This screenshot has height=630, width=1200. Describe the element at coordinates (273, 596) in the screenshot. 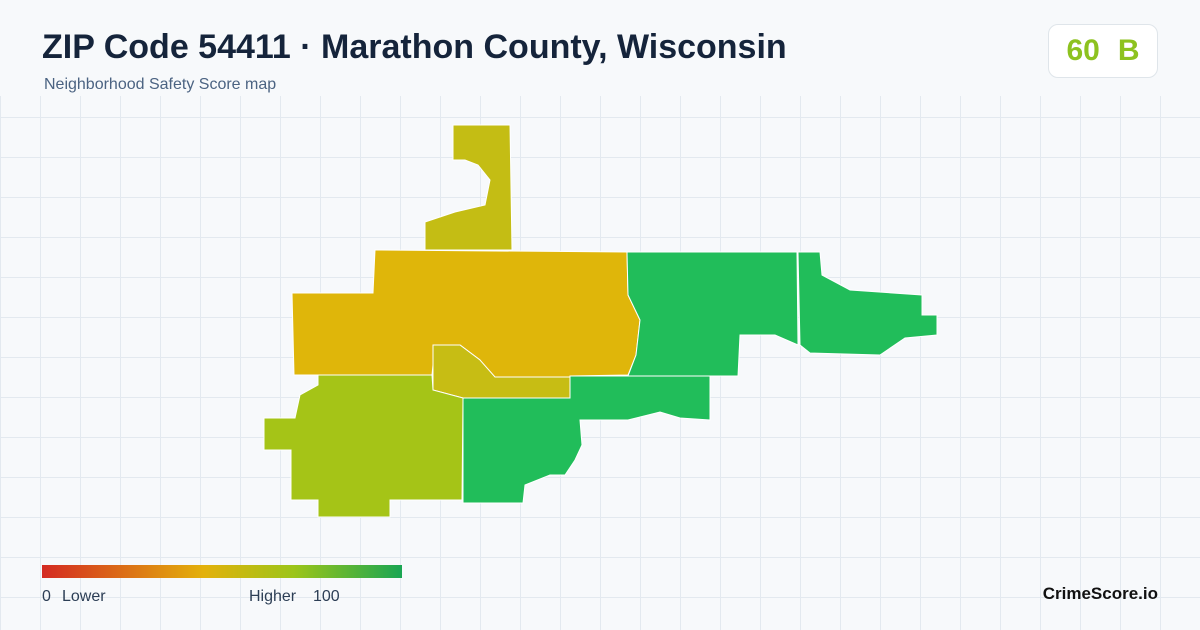

I see `legend-max-label: Higher` at that location.